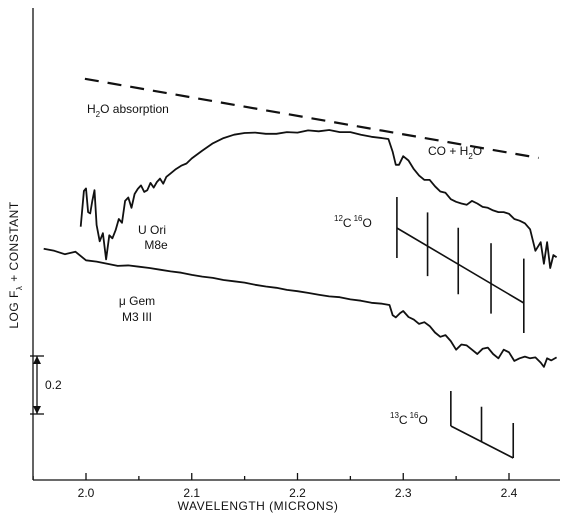  What do you see at coordinates (137, 317) in the screenshot?
I see `label-mu-gem-line2: M3 III` at bounding box center [137, 317].